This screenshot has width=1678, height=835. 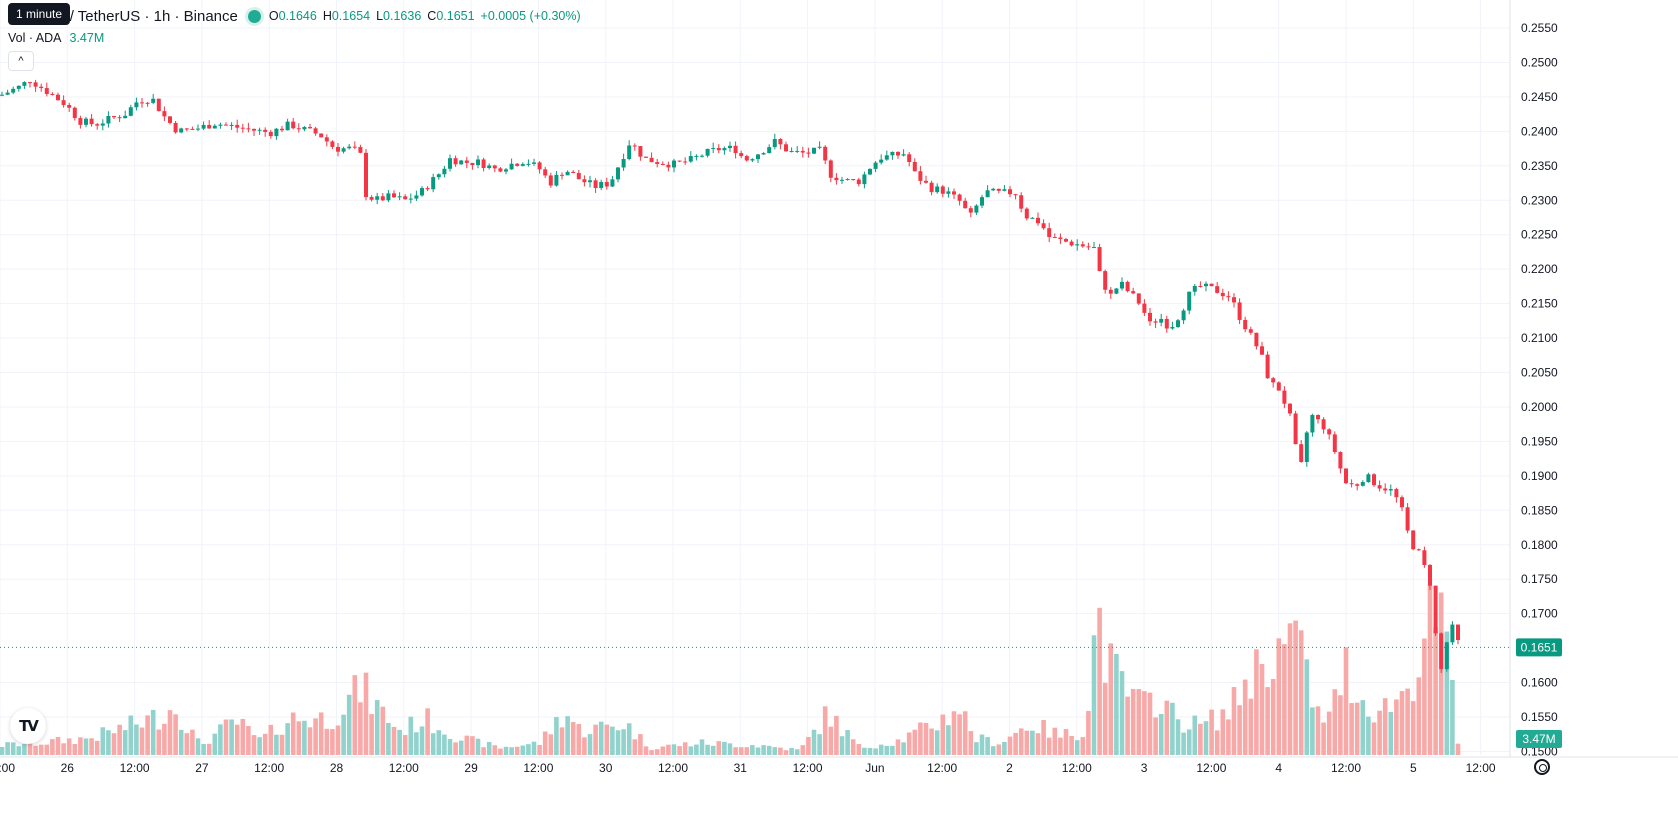 I want to click on y-tick-label: 0.1950, so click(x=1539, y=441).